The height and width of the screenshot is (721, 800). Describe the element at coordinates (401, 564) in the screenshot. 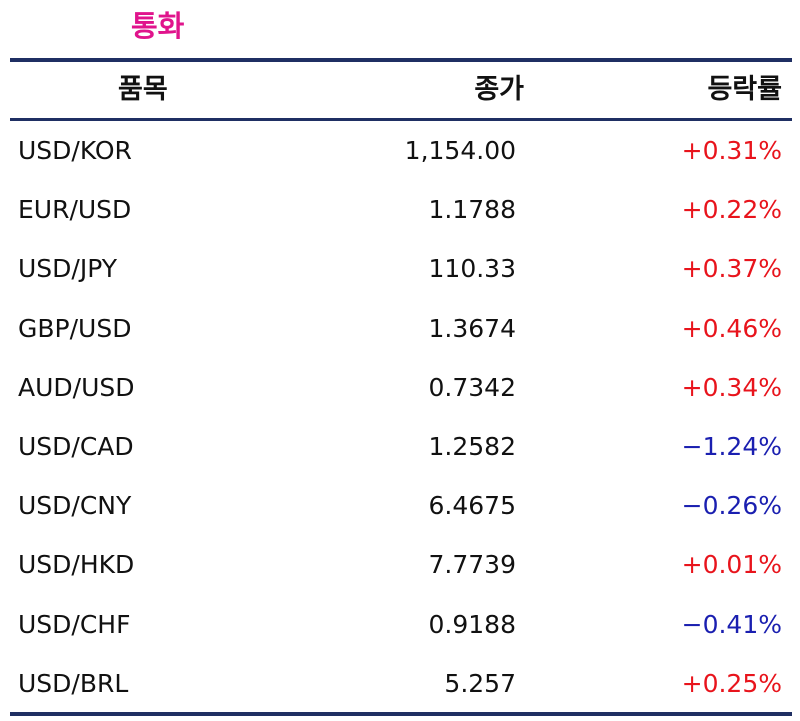

I see `table-row: USD/HKD 7.7739 +0.01%` at that location.